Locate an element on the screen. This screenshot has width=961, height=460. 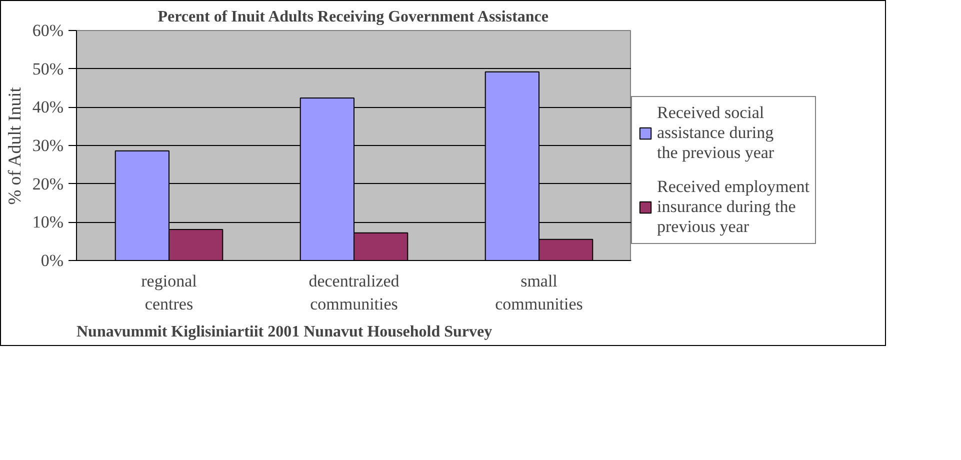
y-tick-label: 50% is located at coordinates (48, 68).